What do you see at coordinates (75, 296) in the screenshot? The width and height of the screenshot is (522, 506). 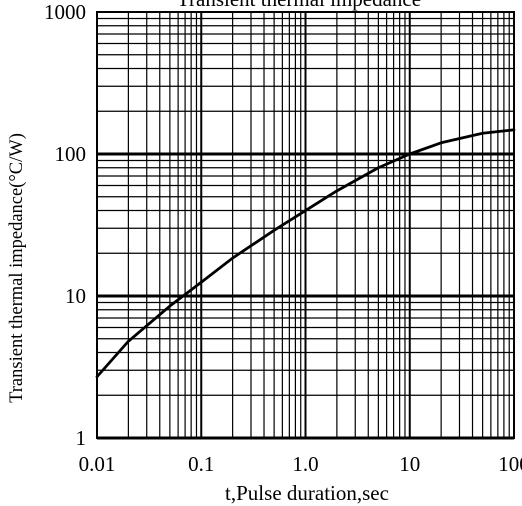 I see `y-tick-label: 10` at bounding box center [75, 296].